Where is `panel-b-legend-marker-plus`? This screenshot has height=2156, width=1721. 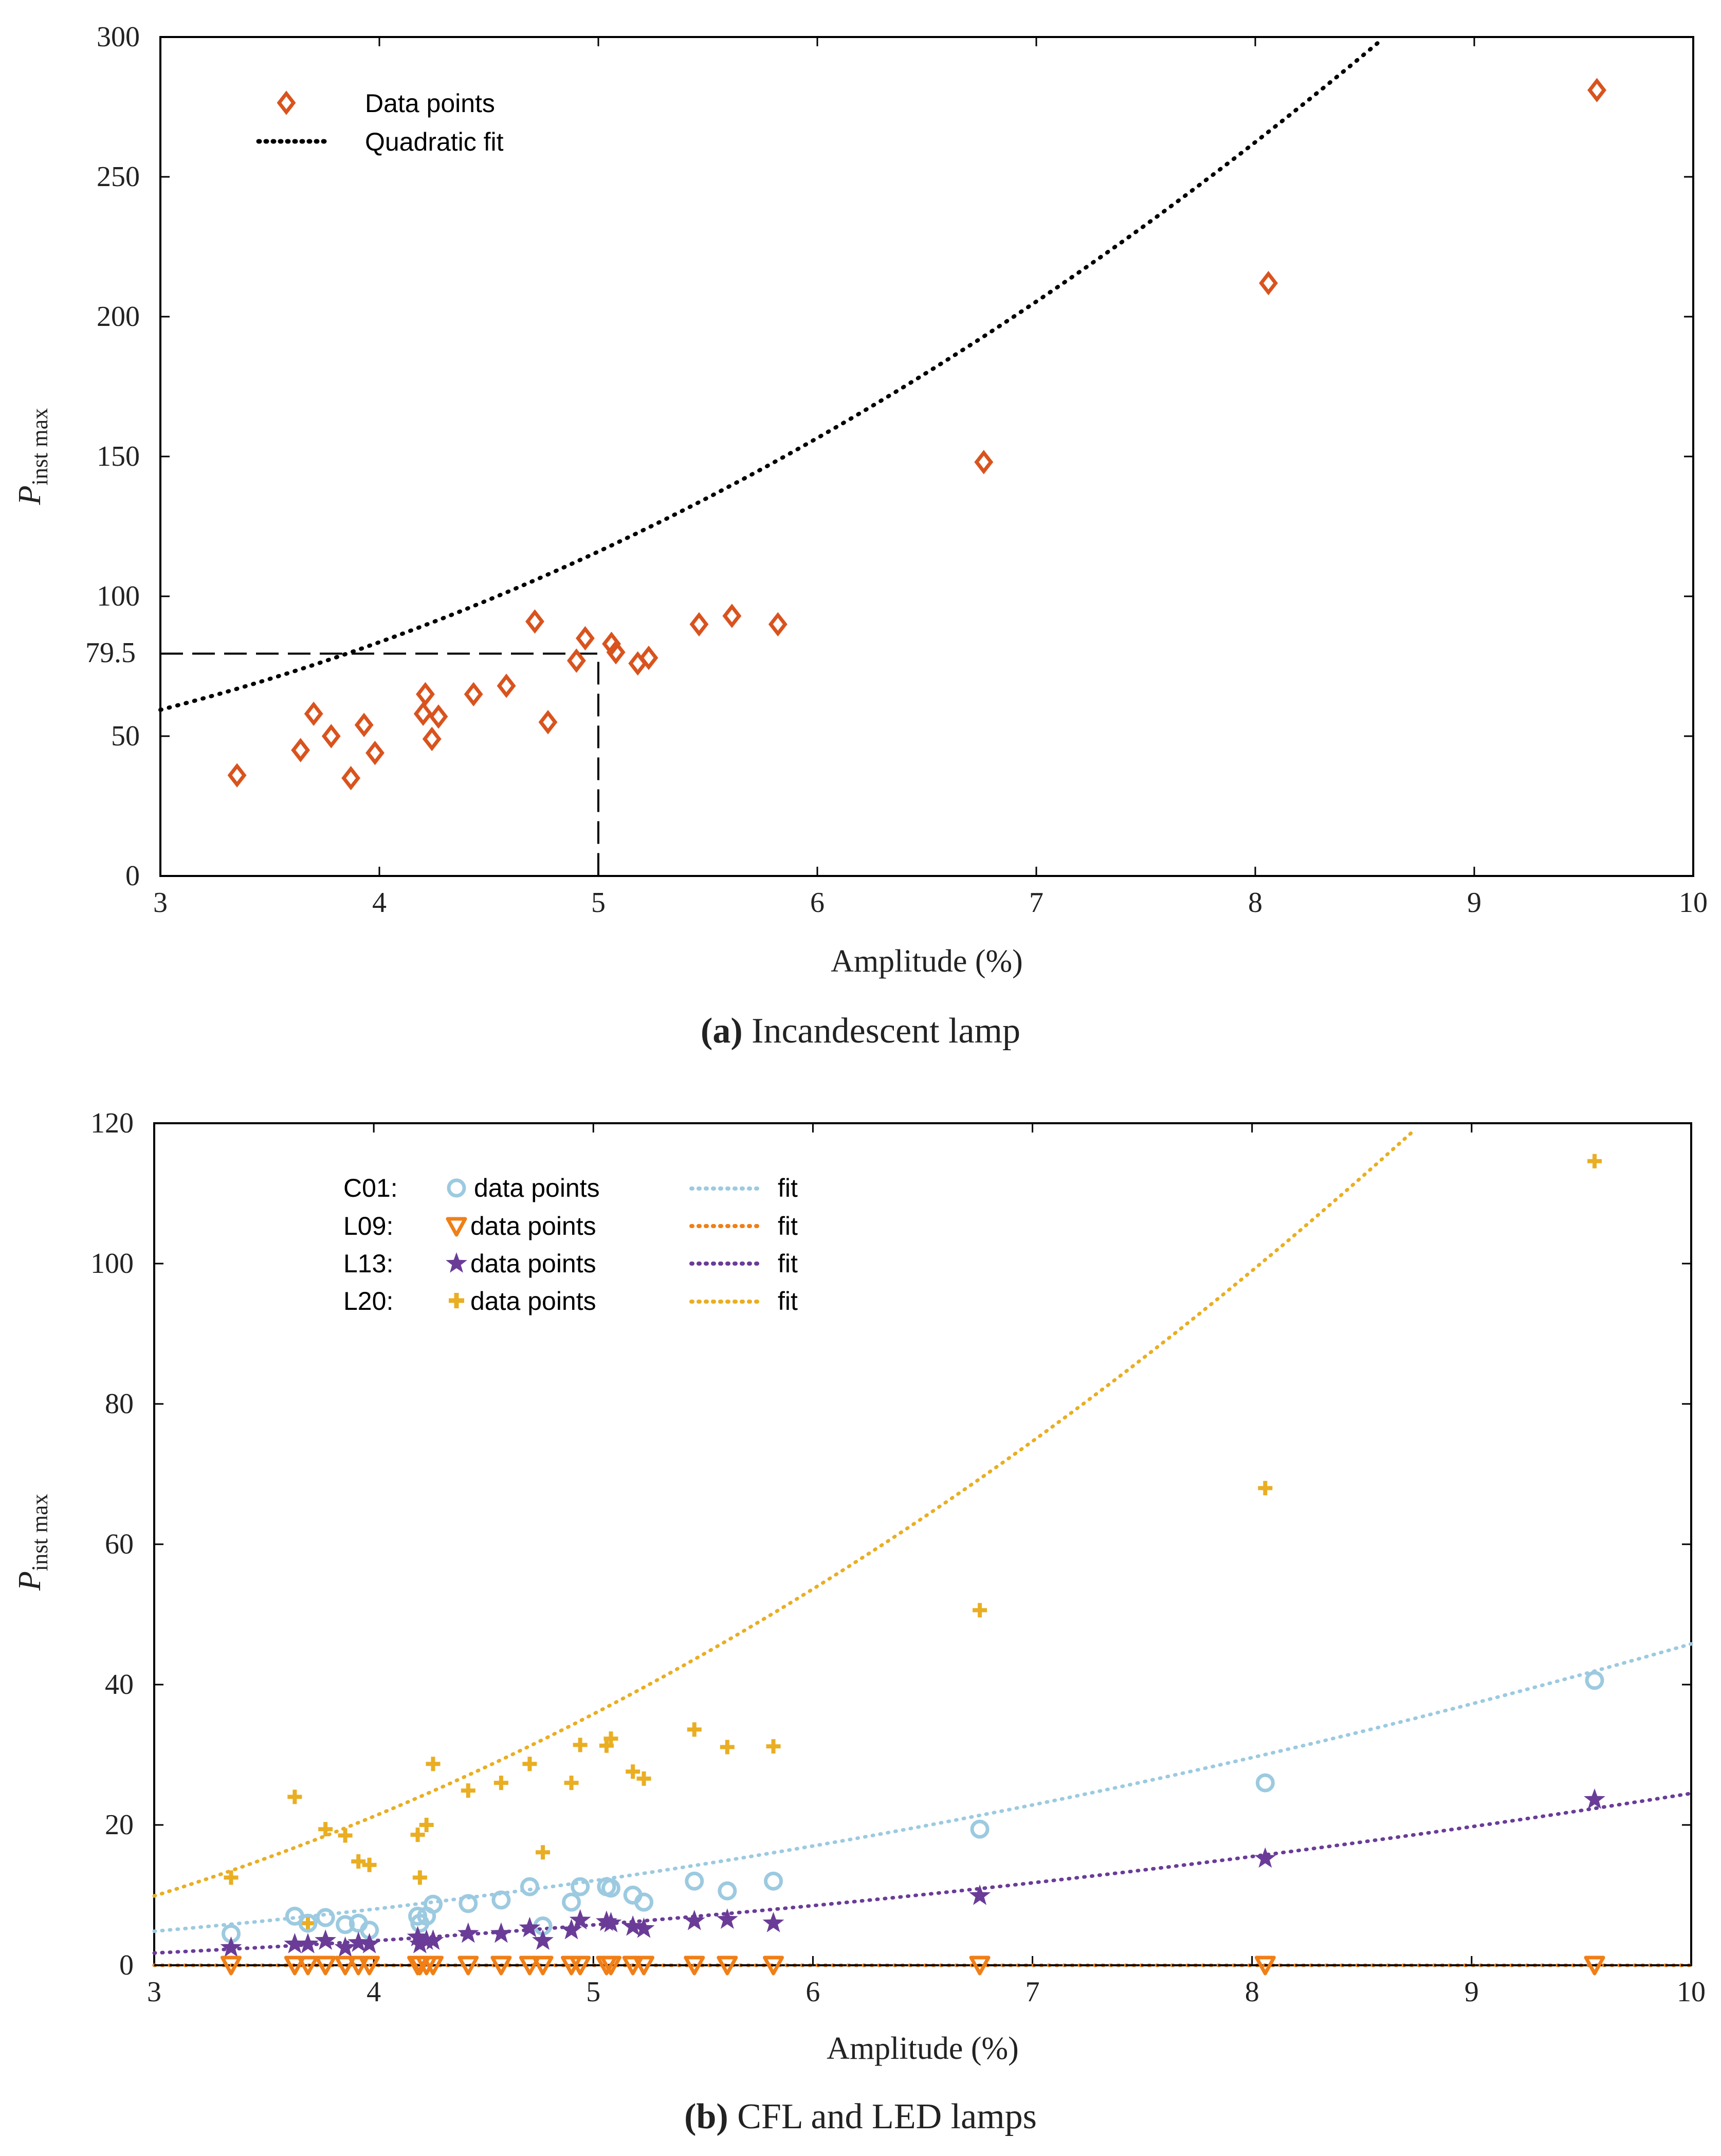 panel-b-legend-marker-plus is located at coordinates (456, 1300).